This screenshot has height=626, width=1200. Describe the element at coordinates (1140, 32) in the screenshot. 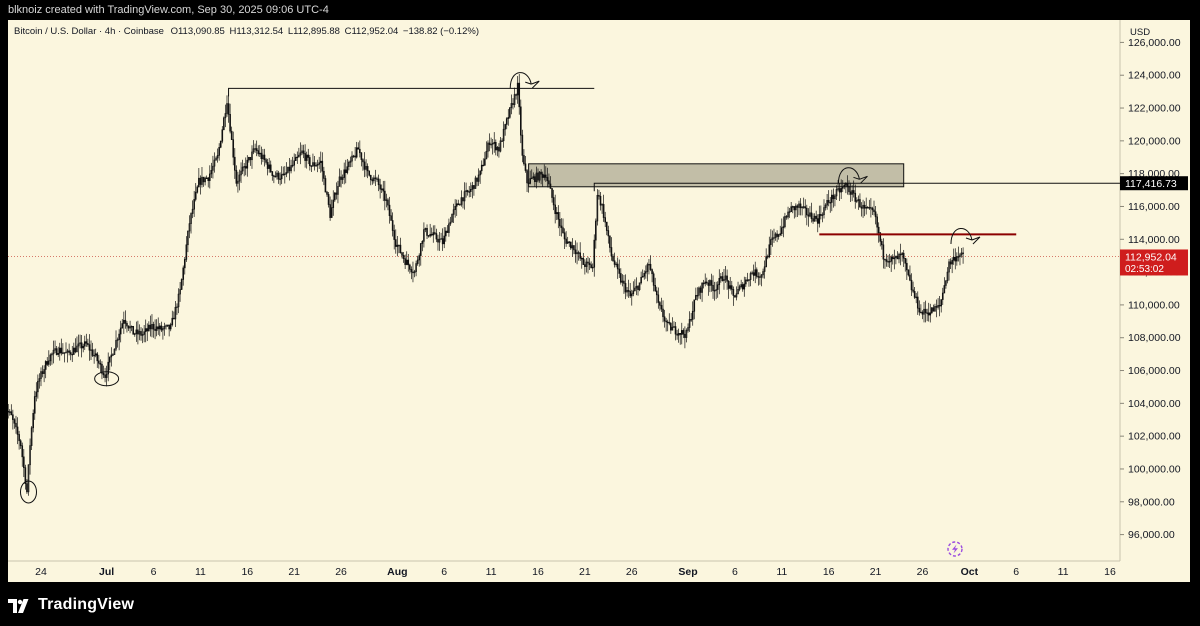

I see `currency-label: USD` at that location.